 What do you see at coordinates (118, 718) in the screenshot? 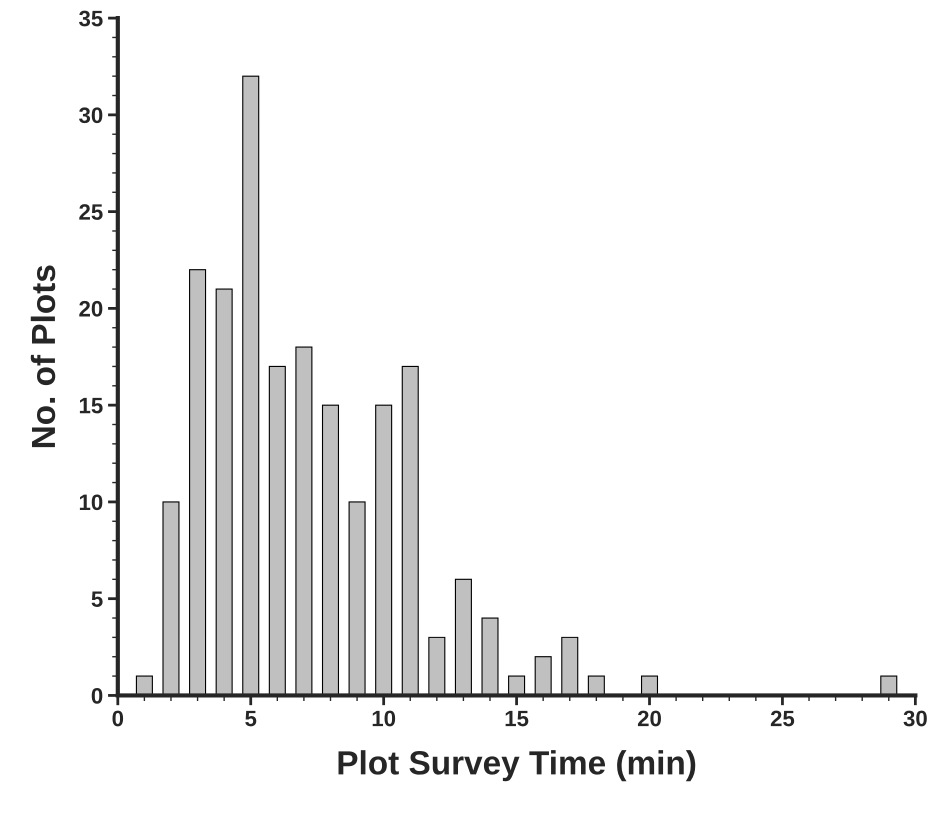
I see `x-tick-label: 0` at bounding box center [118, 718].